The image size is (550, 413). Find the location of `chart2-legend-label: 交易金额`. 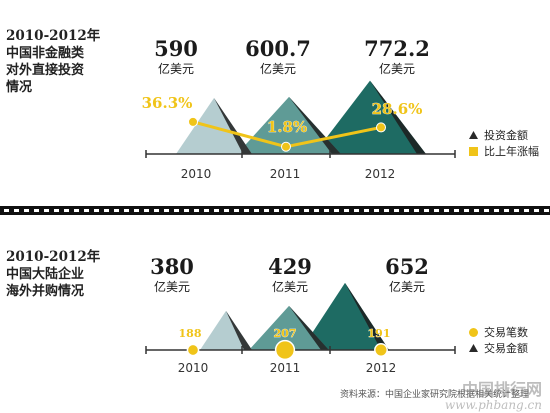

chart2-legend-label: 交易金额 is located at coordinates (506, 348).